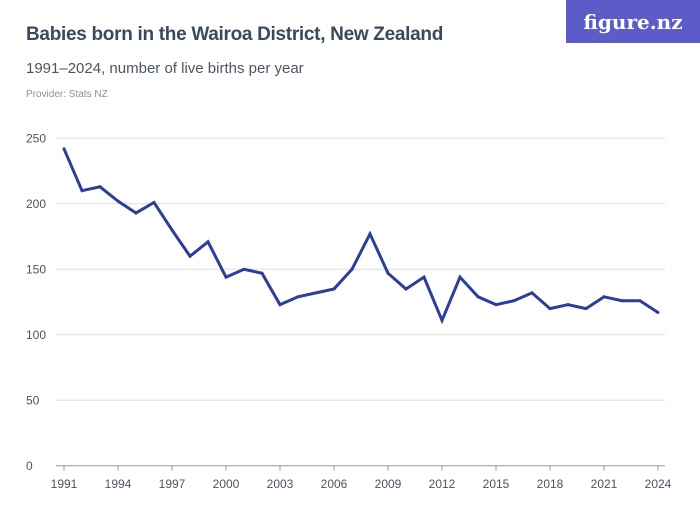 The height and width of the screenshot is (525, 700). What do you see at coordinates (550, 484) in the screenshot?
I see `x-tick-label: 2018` at bounding box center [550, 484].